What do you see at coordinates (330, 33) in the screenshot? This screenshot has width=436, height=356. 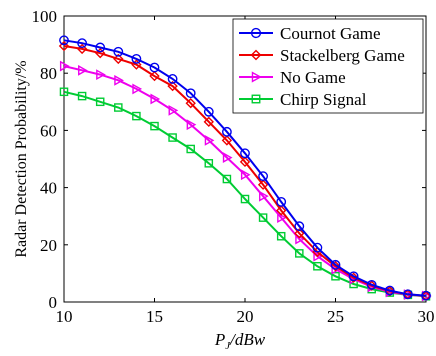 I see `legend-label: Cournot Game` at bounding box center [330, 33].